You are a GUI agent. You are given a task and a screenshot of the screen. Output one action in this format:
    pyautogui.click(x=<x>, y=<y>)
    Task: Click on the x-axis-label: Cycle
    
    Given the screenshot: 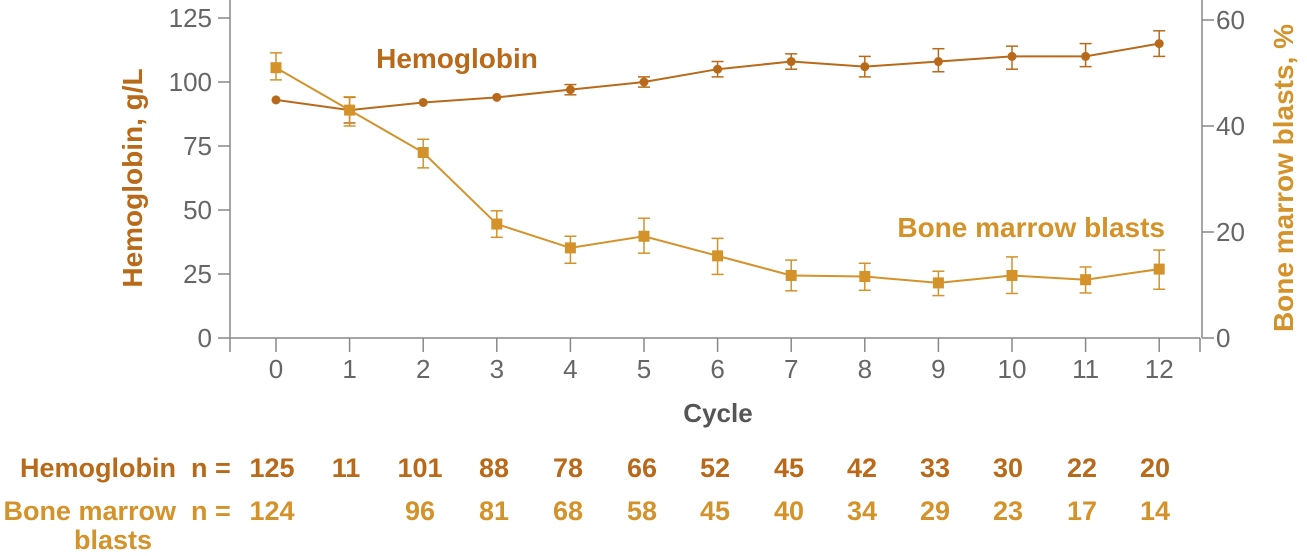 What is the action you would take?
    pyautogui.click(x=717, y=413)
    